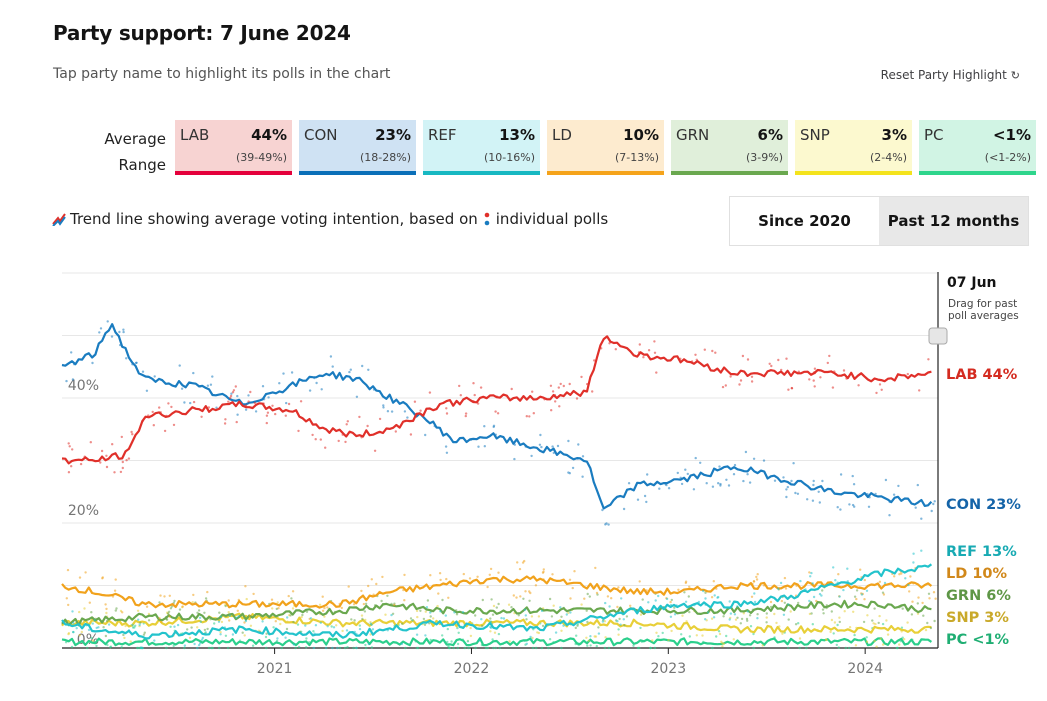 Image resolution: width=1047 pixels, height=701 pixels. I want to click on party-card-ref: REF 13% (10-16%), so click(481, 147).